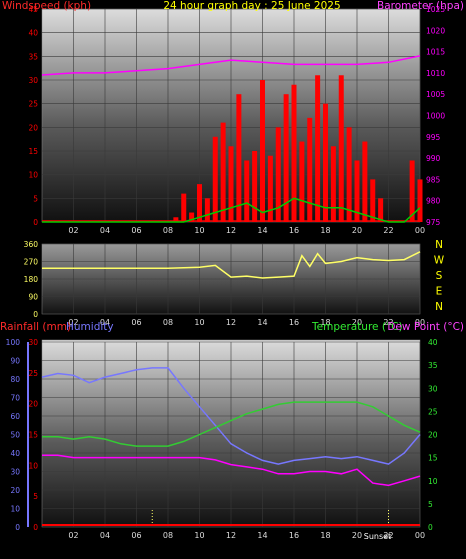  What do you see at coordinates (435, 73) in the screenshot?
I see `y-tick-label: 1010` at bounding box center [435, 73].